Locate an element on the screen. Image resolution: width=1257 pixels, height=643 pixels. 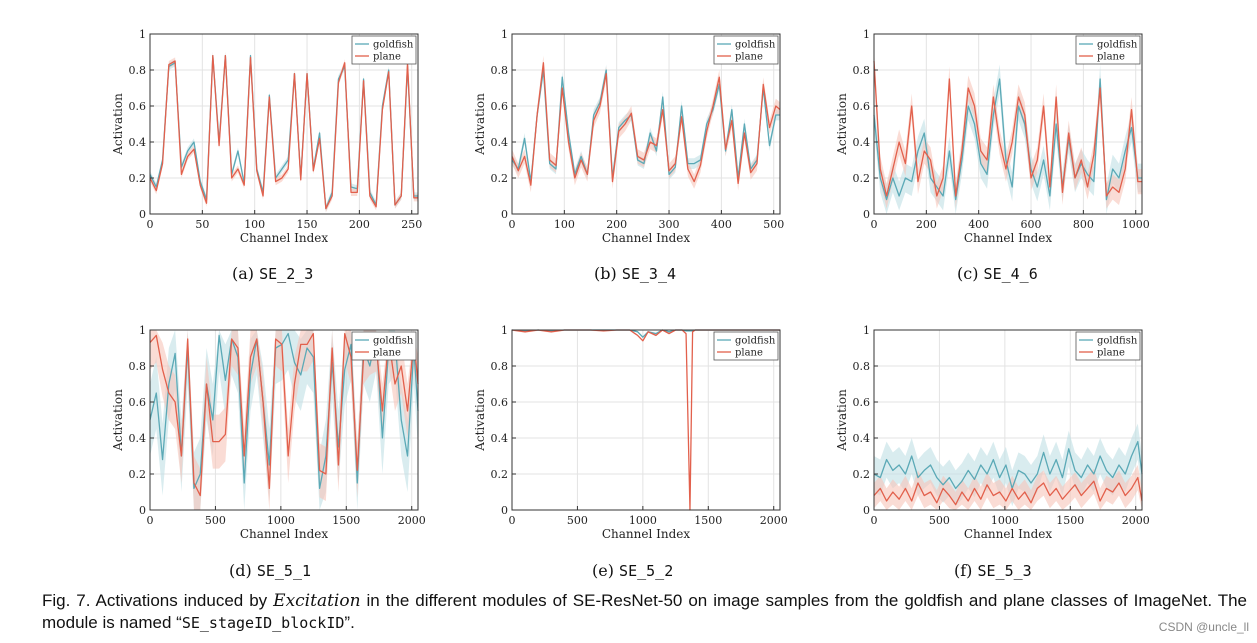
x-tick-label: 250 is located at coordinates (411, 224).